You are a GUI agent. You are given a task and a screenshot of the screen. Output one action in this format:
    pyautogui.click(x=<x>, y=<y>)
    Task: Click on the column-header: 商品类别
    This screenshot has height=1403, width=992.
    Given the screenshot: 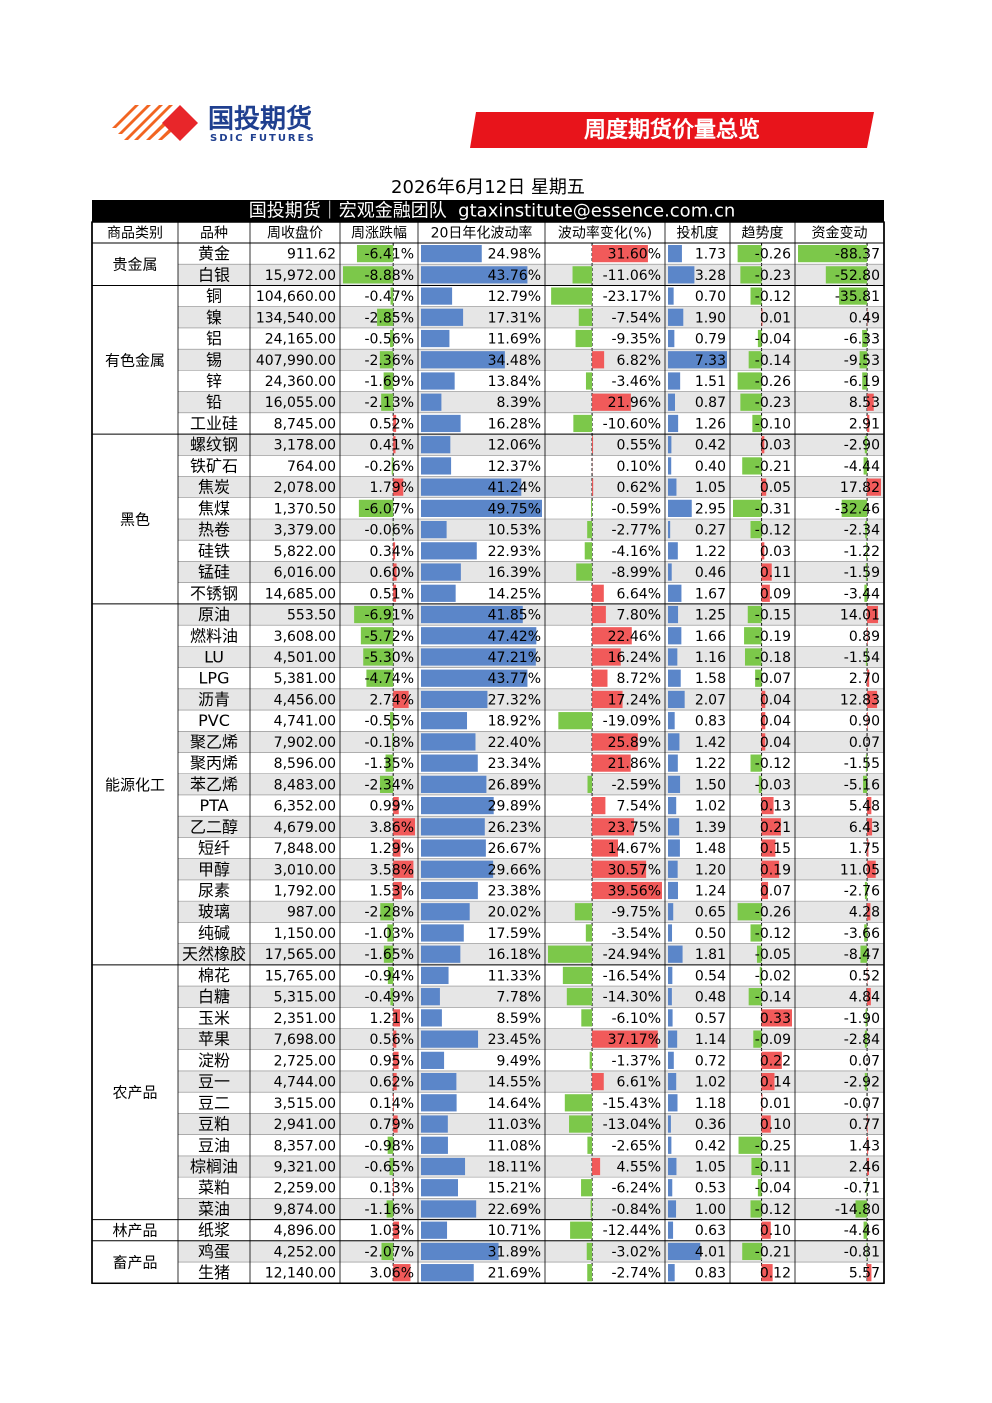 What is the action you would take?
    pyautogui.click(x=135, y=234)
    